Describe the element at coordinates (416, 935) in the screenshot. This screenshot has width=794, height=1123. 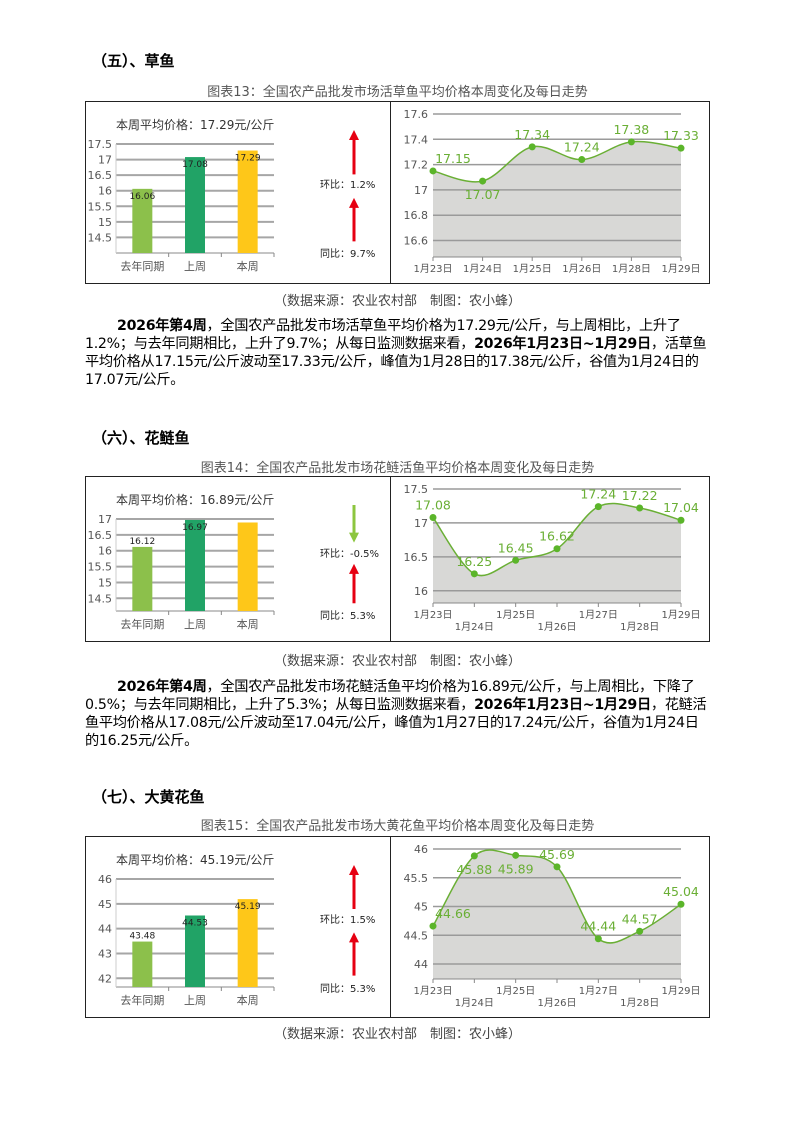
I see `y-tick-label: 44.5` at that location.